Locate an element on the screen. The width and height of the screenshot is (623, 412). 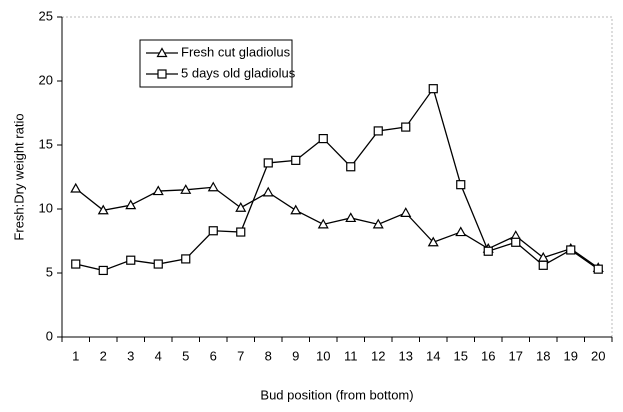
x-tick-label: 12 is located at coordinates (378, 355).